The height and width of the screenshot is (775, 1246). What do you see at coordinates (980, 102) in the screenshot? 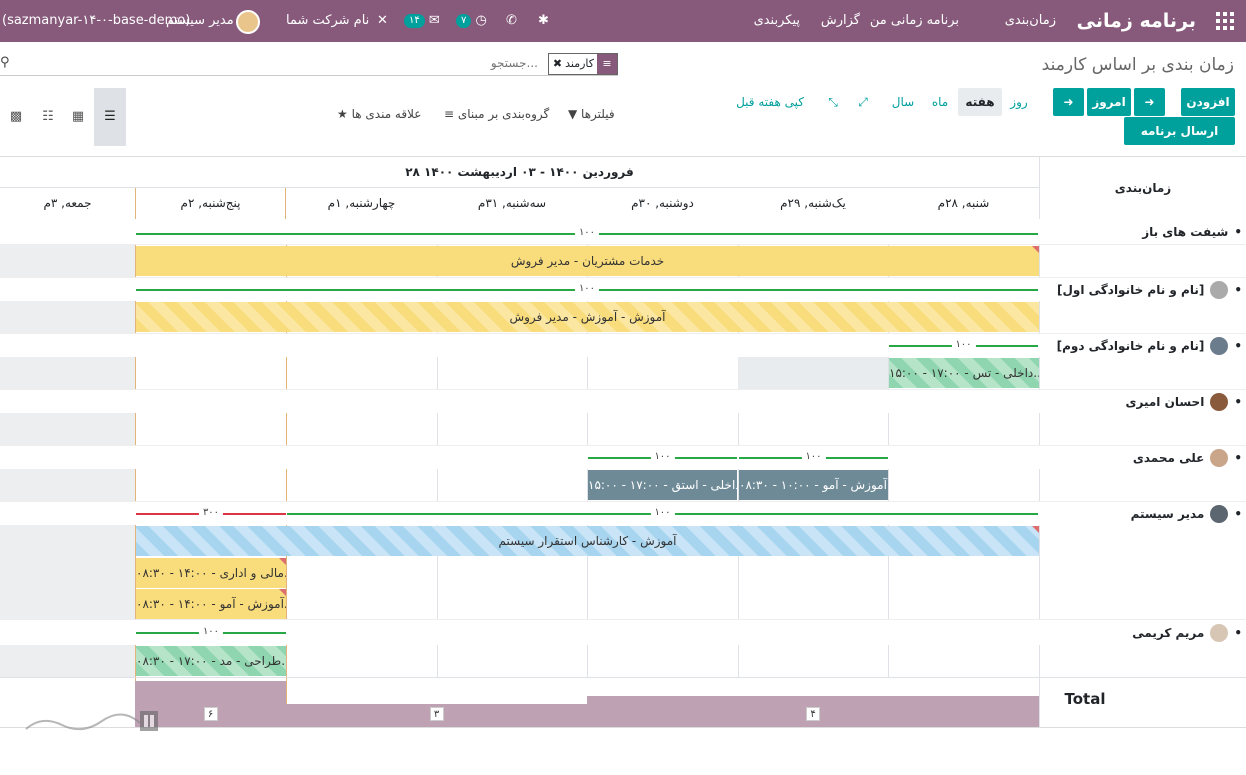
I see `scale-week-button: هفته` at bounding box center [980, 102].